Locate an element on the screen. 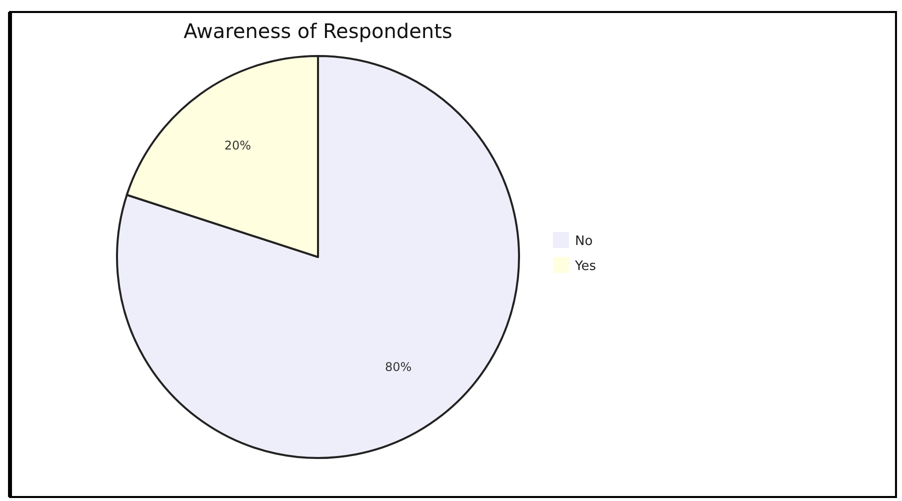 This screenshot has height=501, width=902. data-label: 80% is located at coordinates (398, 367).